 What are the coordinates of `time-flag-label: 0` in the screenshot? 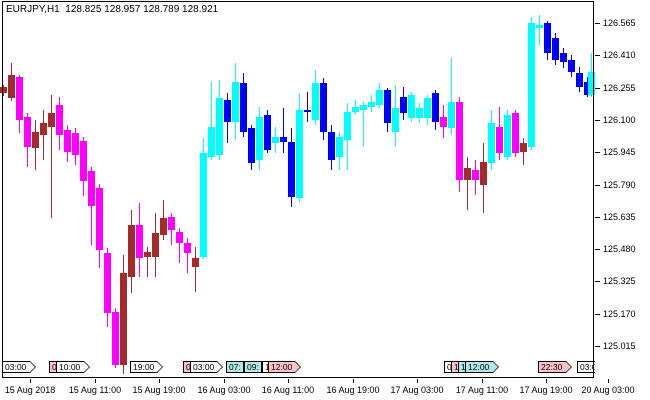 It's located at (187, 367).